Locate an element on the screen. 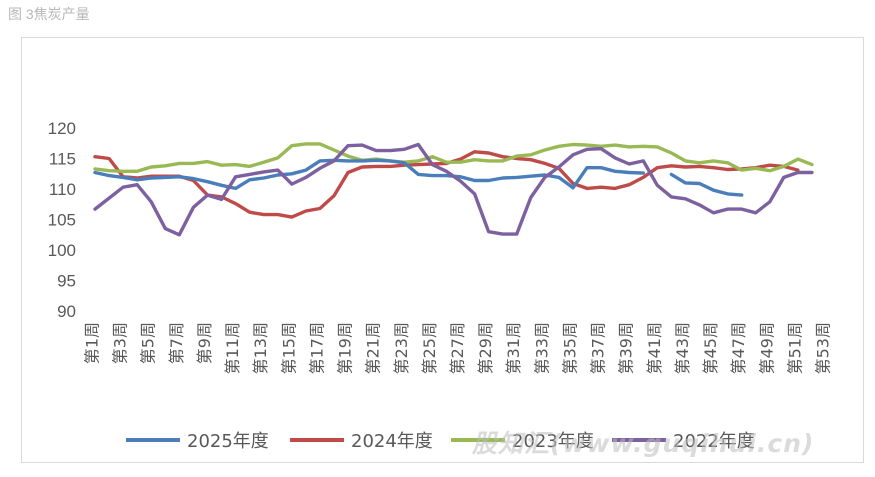 This screenshot has height=477, width=875. x-tick-label: 第3周 is located at coordinates (120, 343).